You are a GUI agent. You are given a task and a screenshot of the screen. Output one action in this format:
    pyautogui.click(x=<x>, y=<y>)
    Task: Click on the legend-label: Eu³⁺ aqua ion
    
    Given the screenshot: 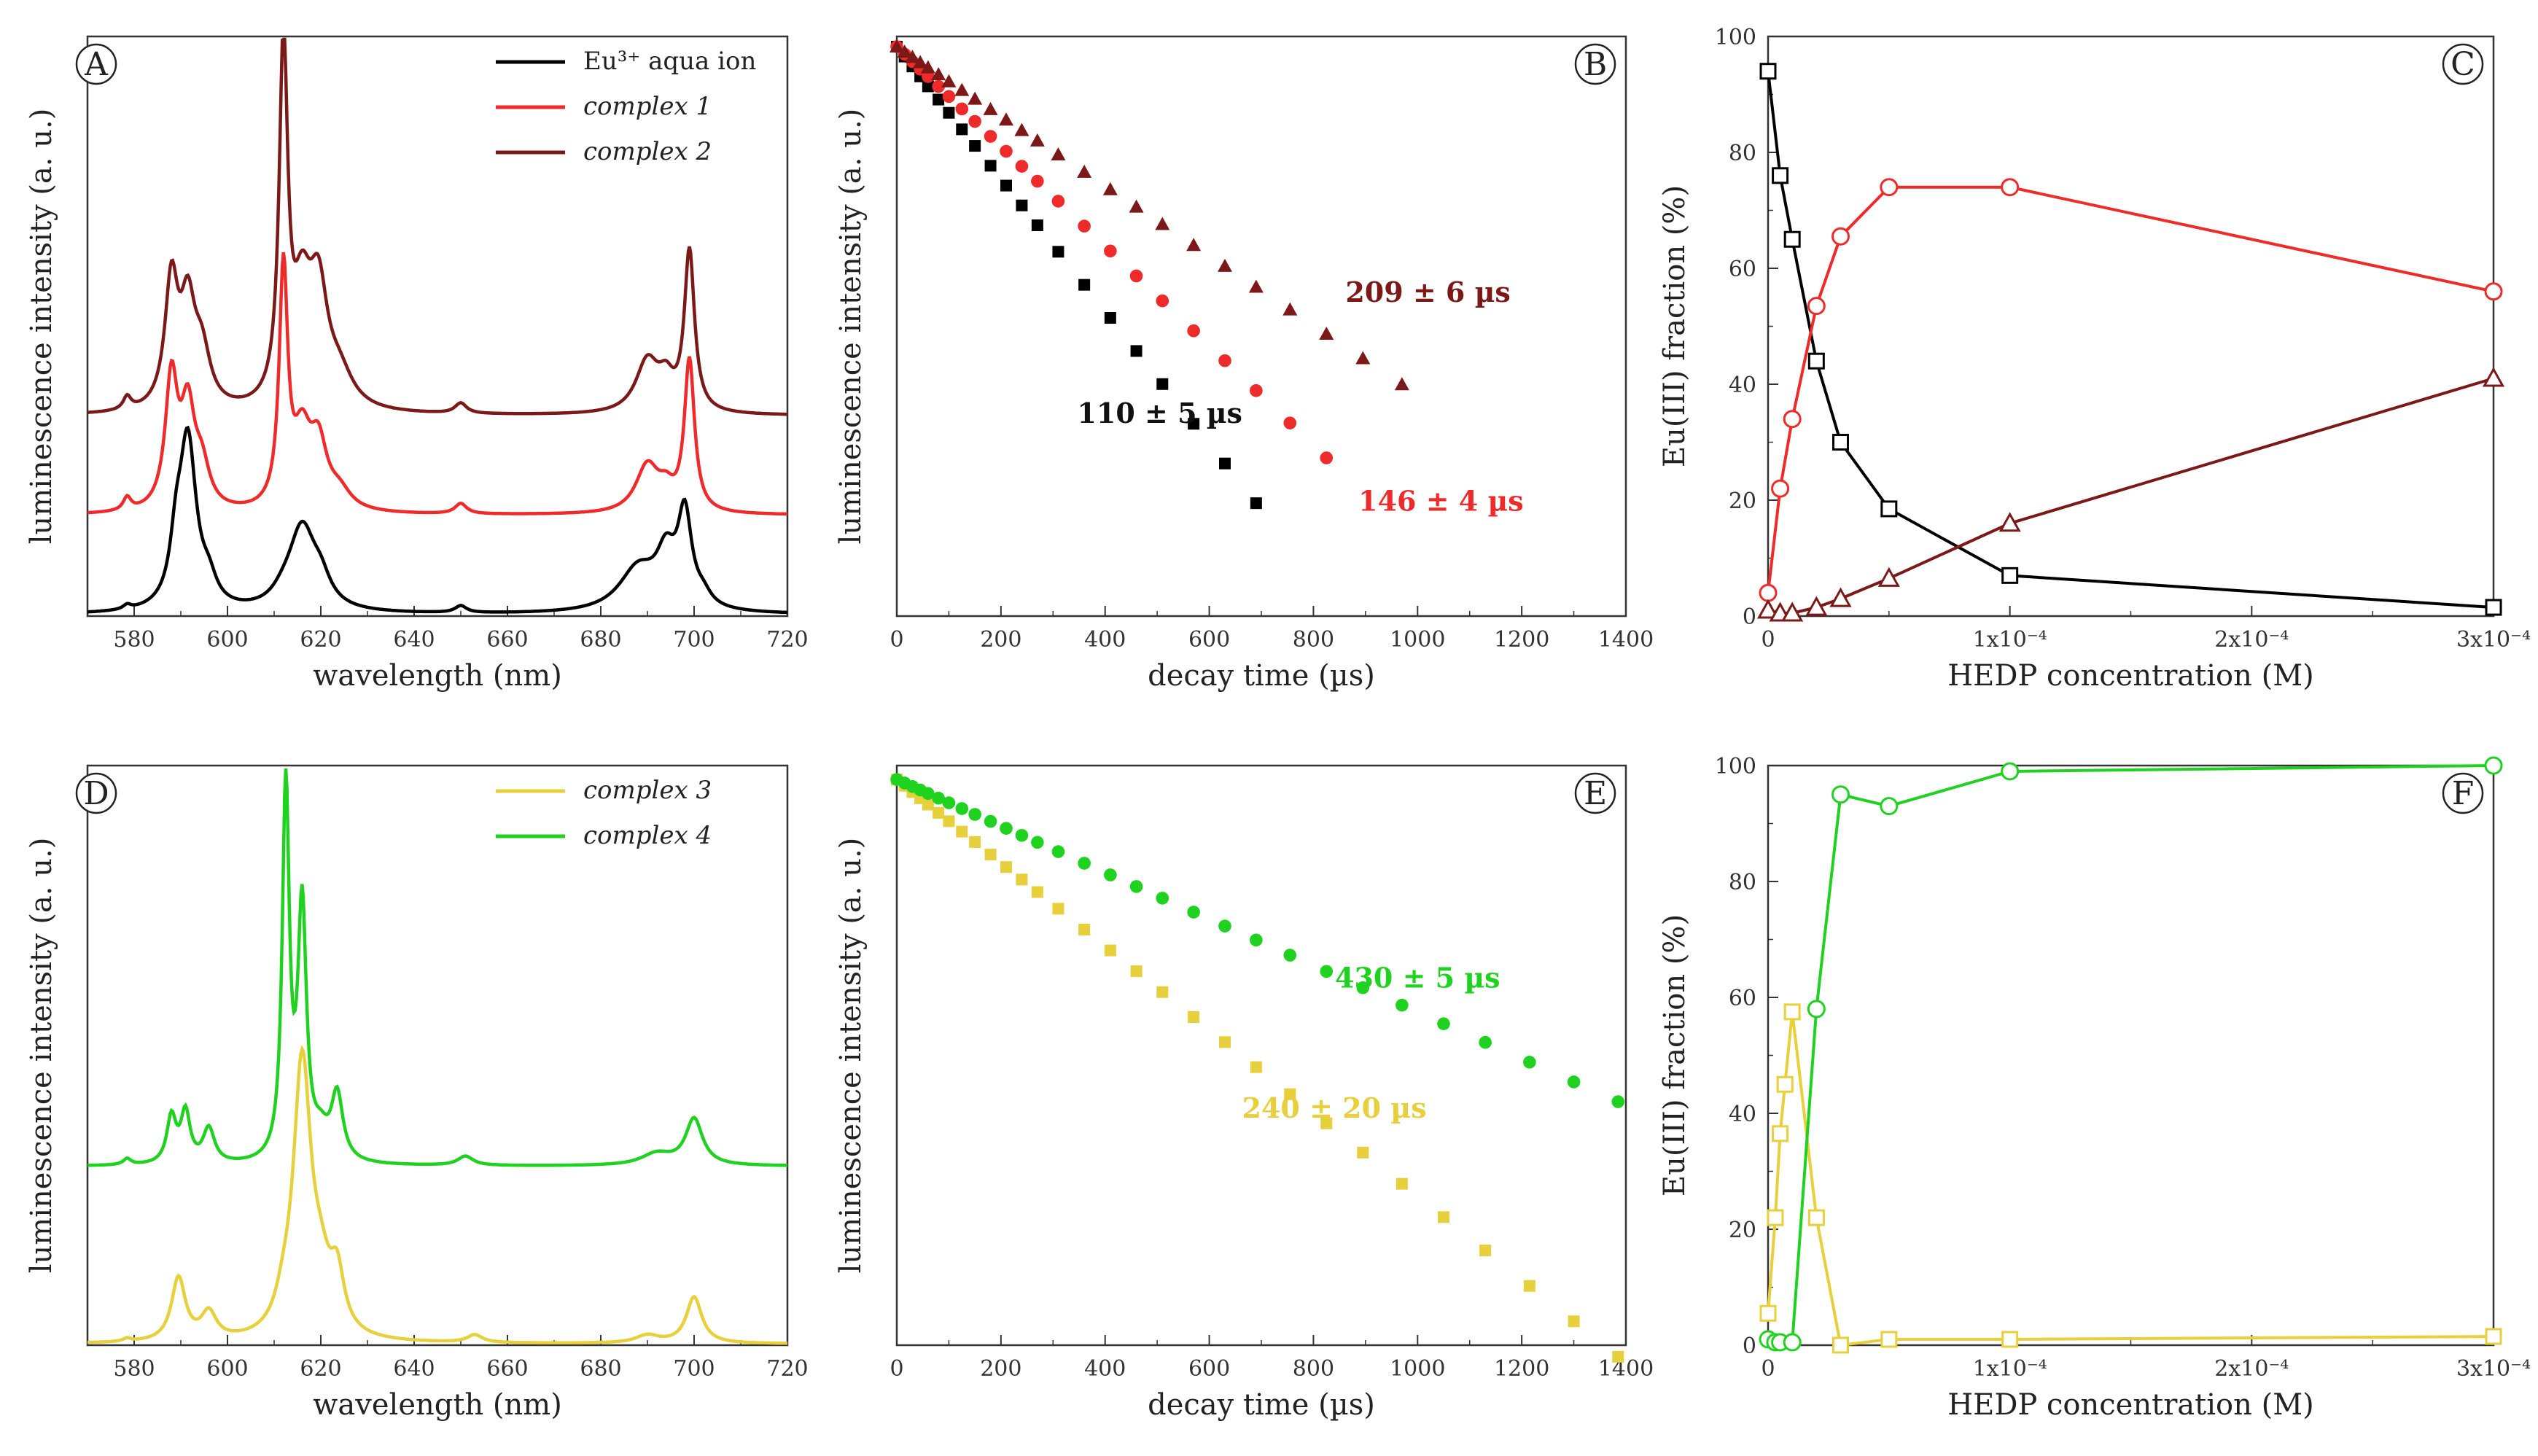 What is the action you would take?
    pyautogui.click(x=669, y=61)
    